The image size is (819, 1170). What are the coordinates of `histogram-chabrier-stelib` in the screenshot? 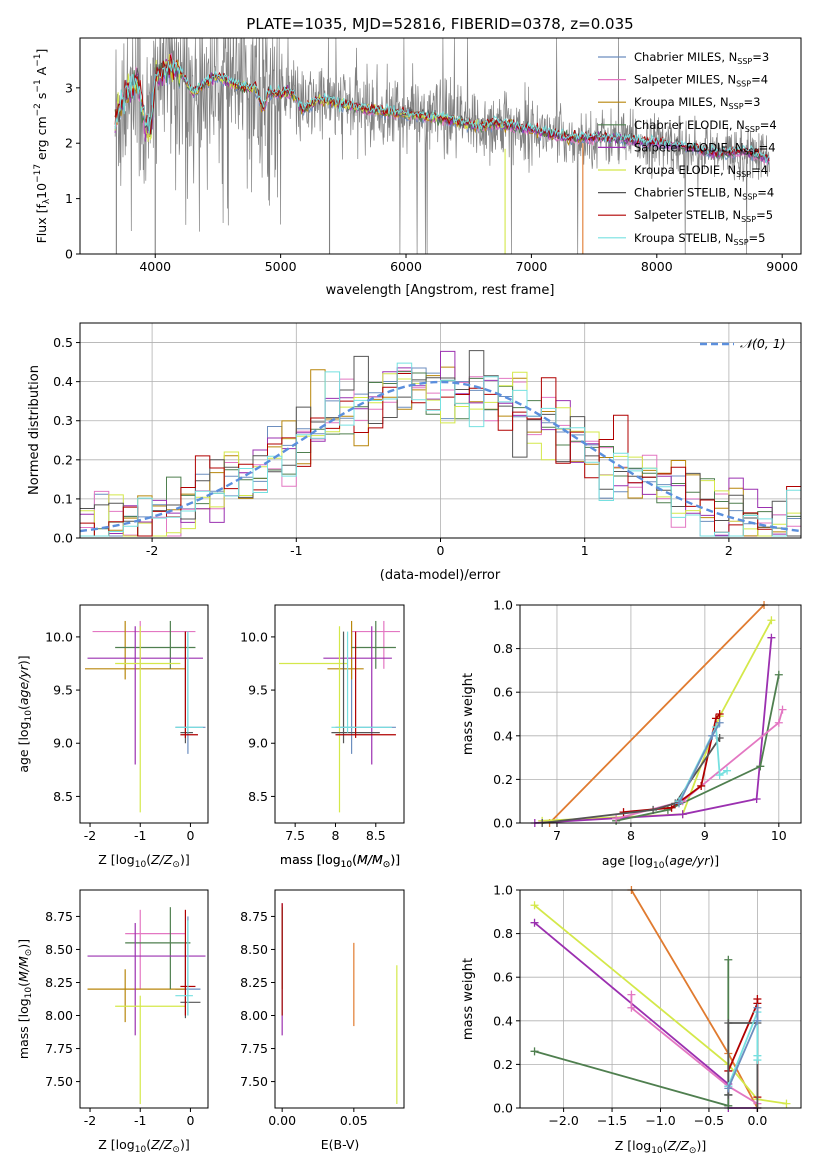 It's located at (440, 443).